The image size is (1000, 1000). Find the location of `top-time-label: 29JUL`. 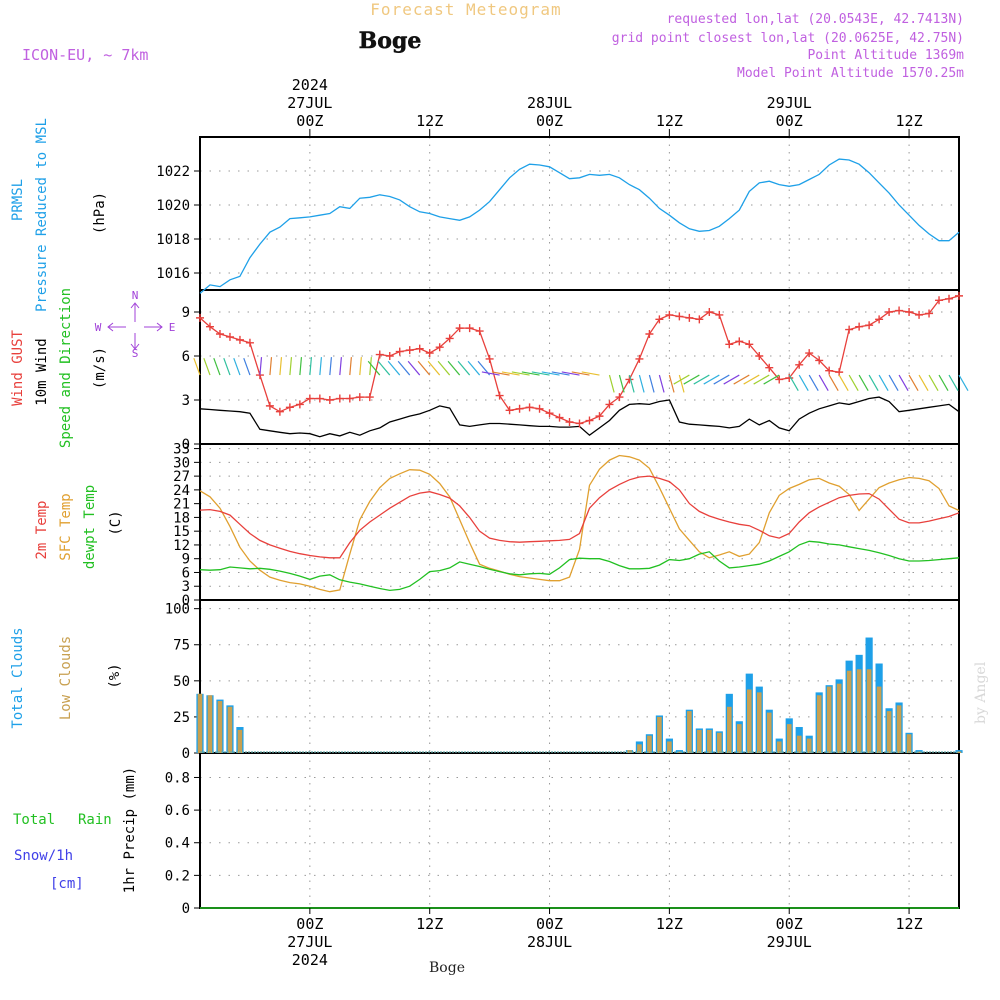

top-time-label: 29JUL is located at coordinates (789, 103).